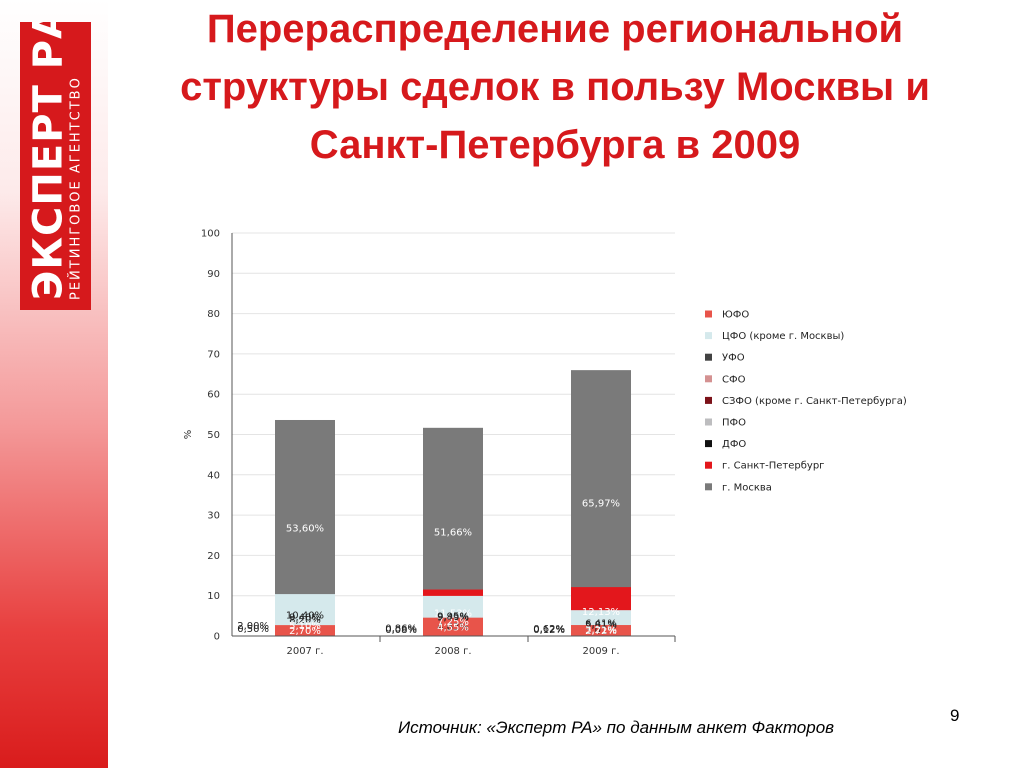  What do you see at coordinates (600, 651) in the screenshot?
I see `x-tick-label: 2009 г.` at bounding box center [600, 651].